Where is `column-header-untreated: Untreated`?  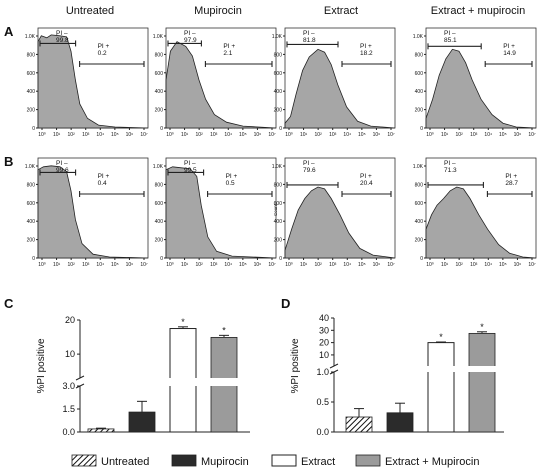 column-header-untreated: Untreated is located at coordinates (90, 11).